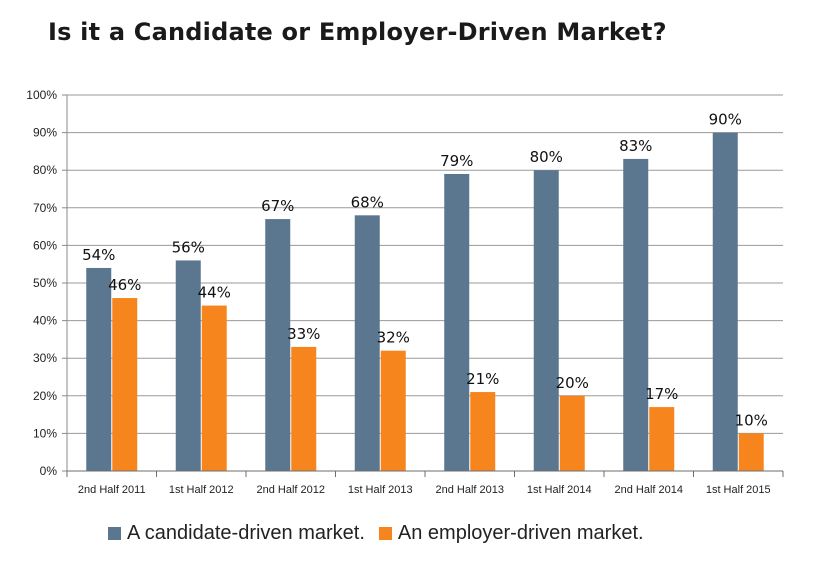 This screenshot has width=836, height=584. I want to click on x-tick-label: 1st Half 2015, so click(738, 490).